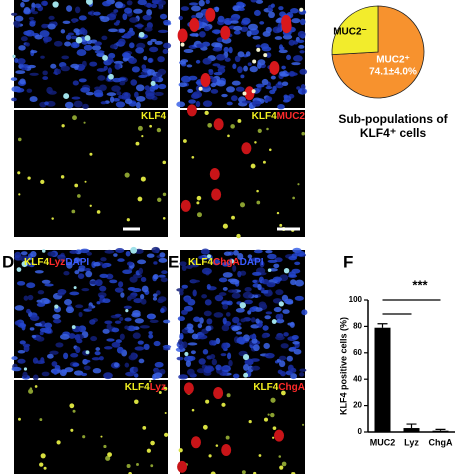 The width and height of the screenshot is (474, 474). What do you see at coordinates (343, 366) in the screenshot?
I see `y-axis-label: KLF4 positive cells (%)` at bounding box center [343, 366].